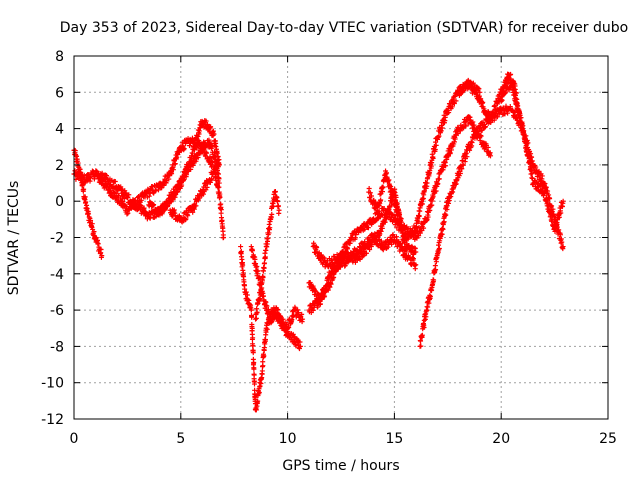 This screenshot has height=480, width=640. I want to click on series-track-o, so click(512, 102).